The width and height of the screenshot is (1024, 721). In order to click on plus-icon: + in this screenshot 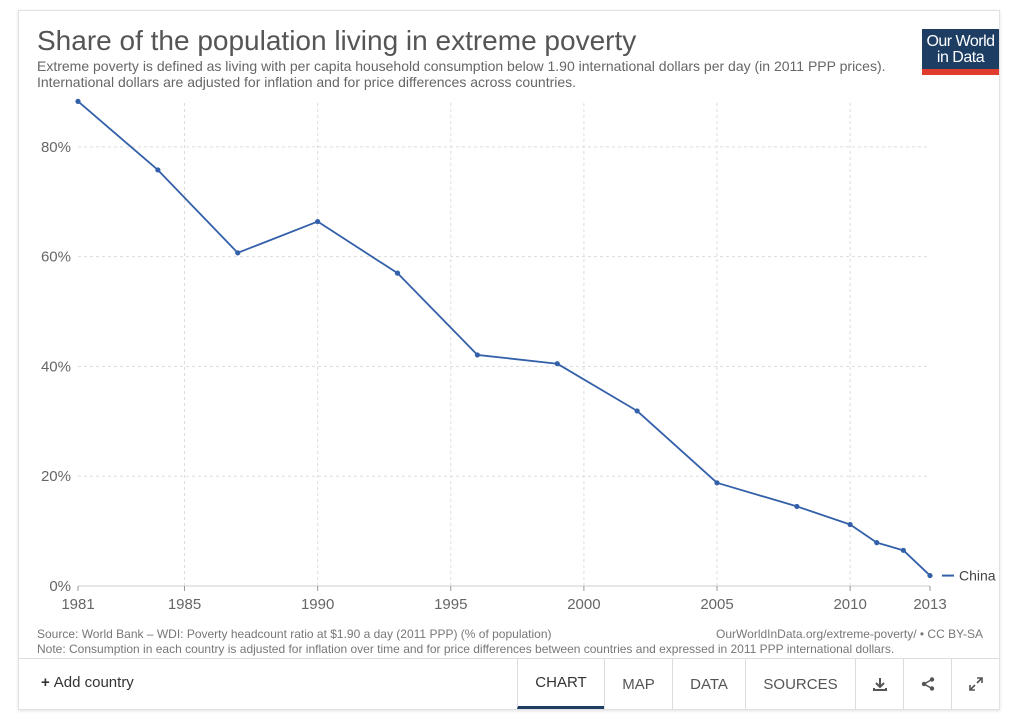, I will do `click(45, 682)`.